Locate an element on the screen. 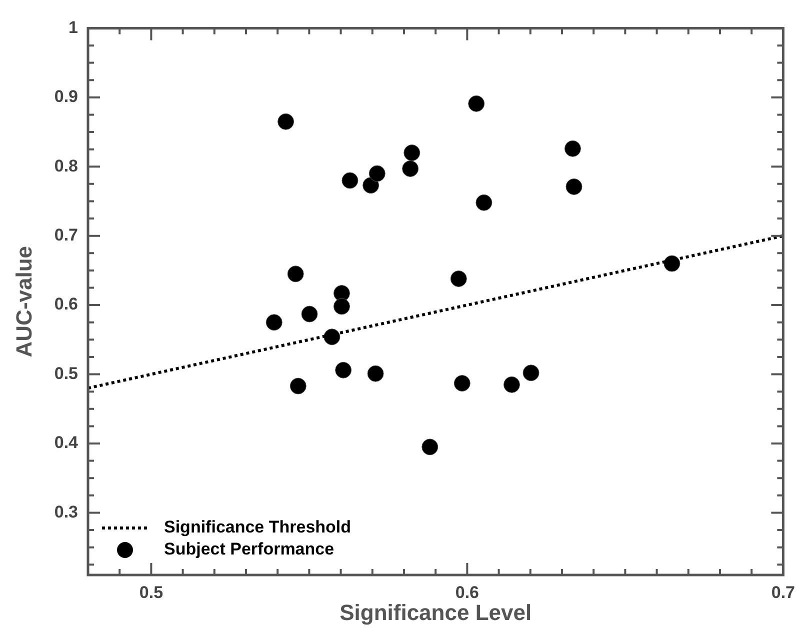 This screenshot has height=639, width=811. legend-label: Subject Performance is located at coordinates (249, 549).